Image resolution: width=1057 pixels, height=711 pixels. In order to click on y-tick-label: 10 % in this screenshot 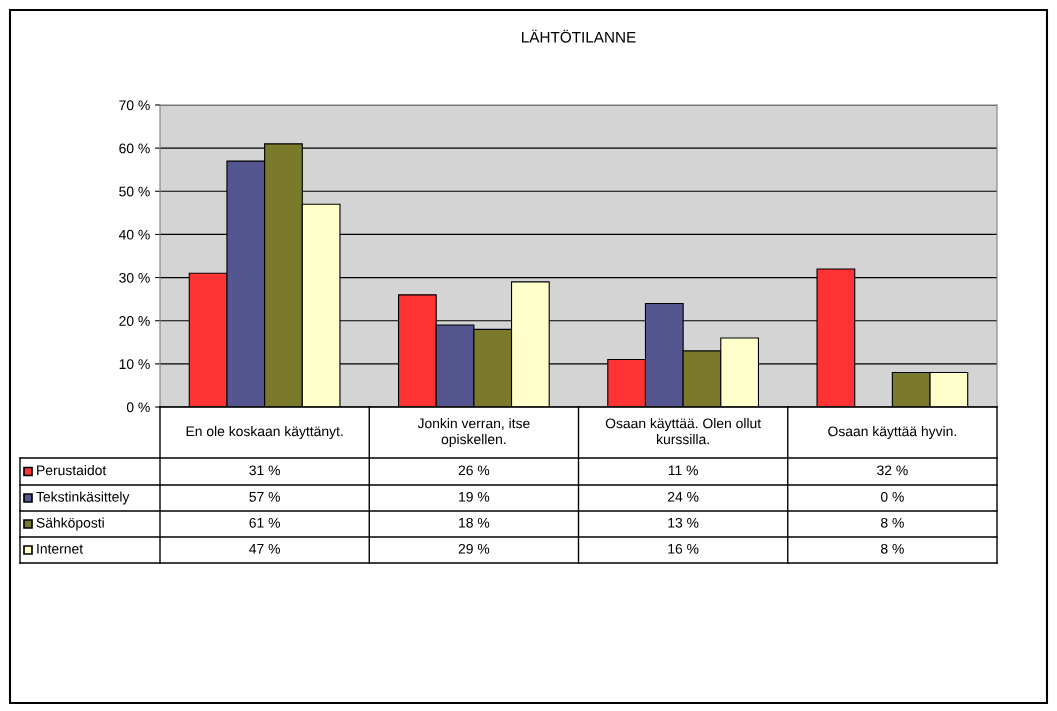, I will do `click(134, 364)`.